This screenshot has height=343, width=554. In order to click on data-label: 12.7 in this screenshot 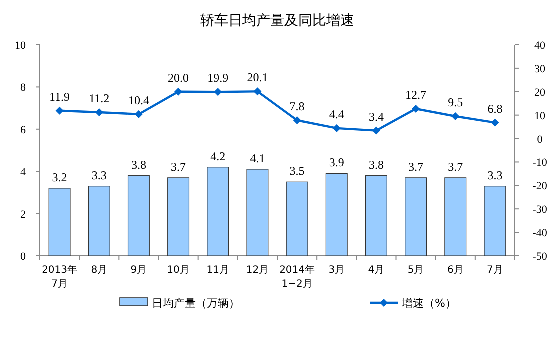, I will do `click(416, 95)`.